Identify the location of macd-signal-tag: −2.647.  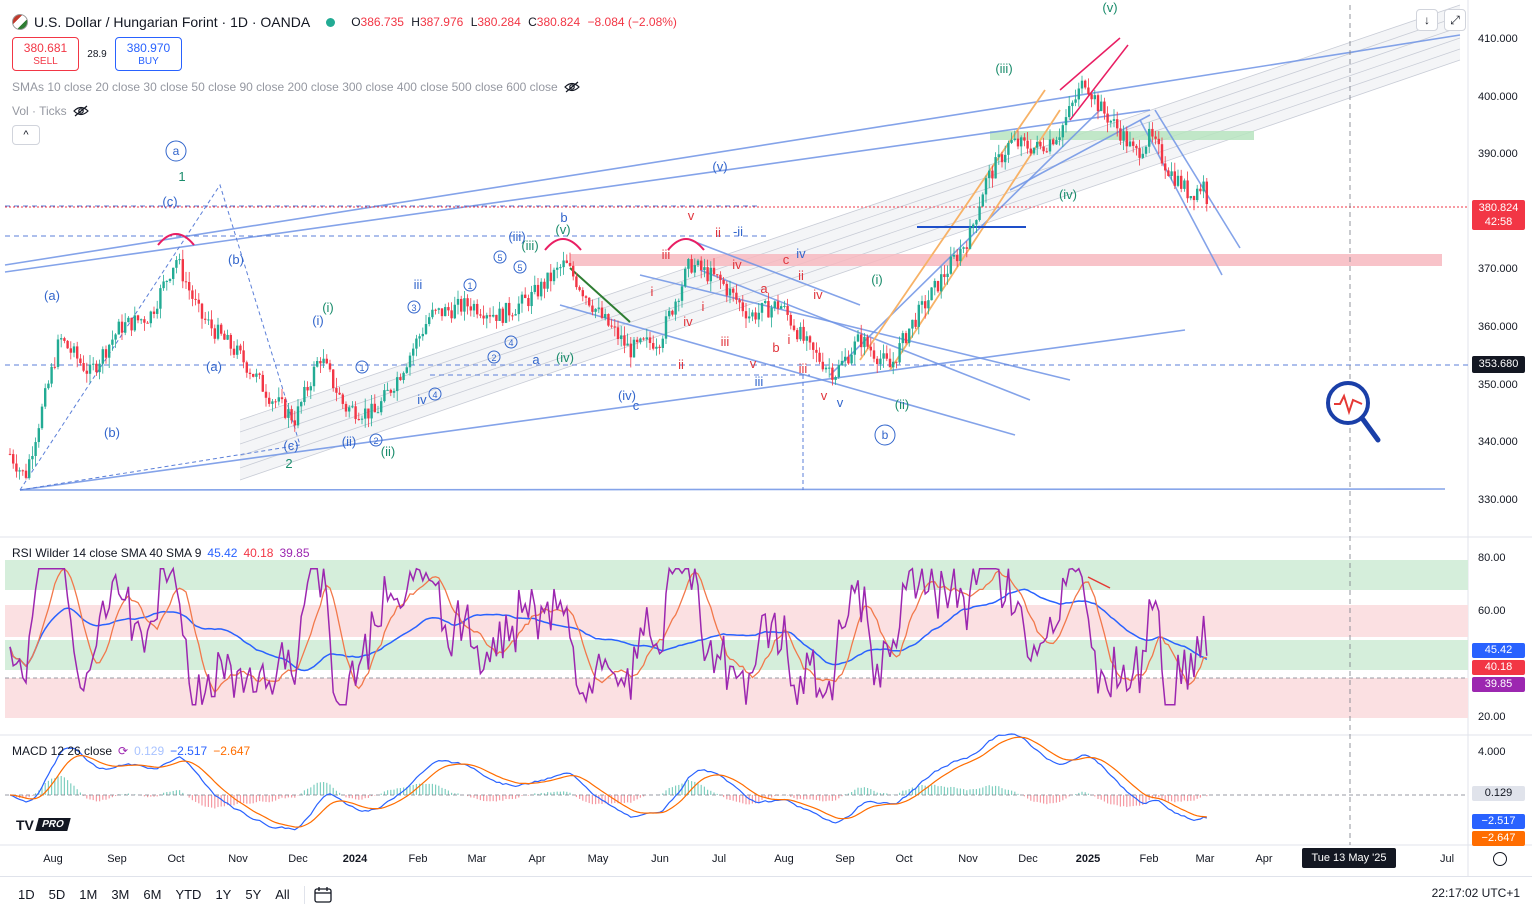
(1498, 838).